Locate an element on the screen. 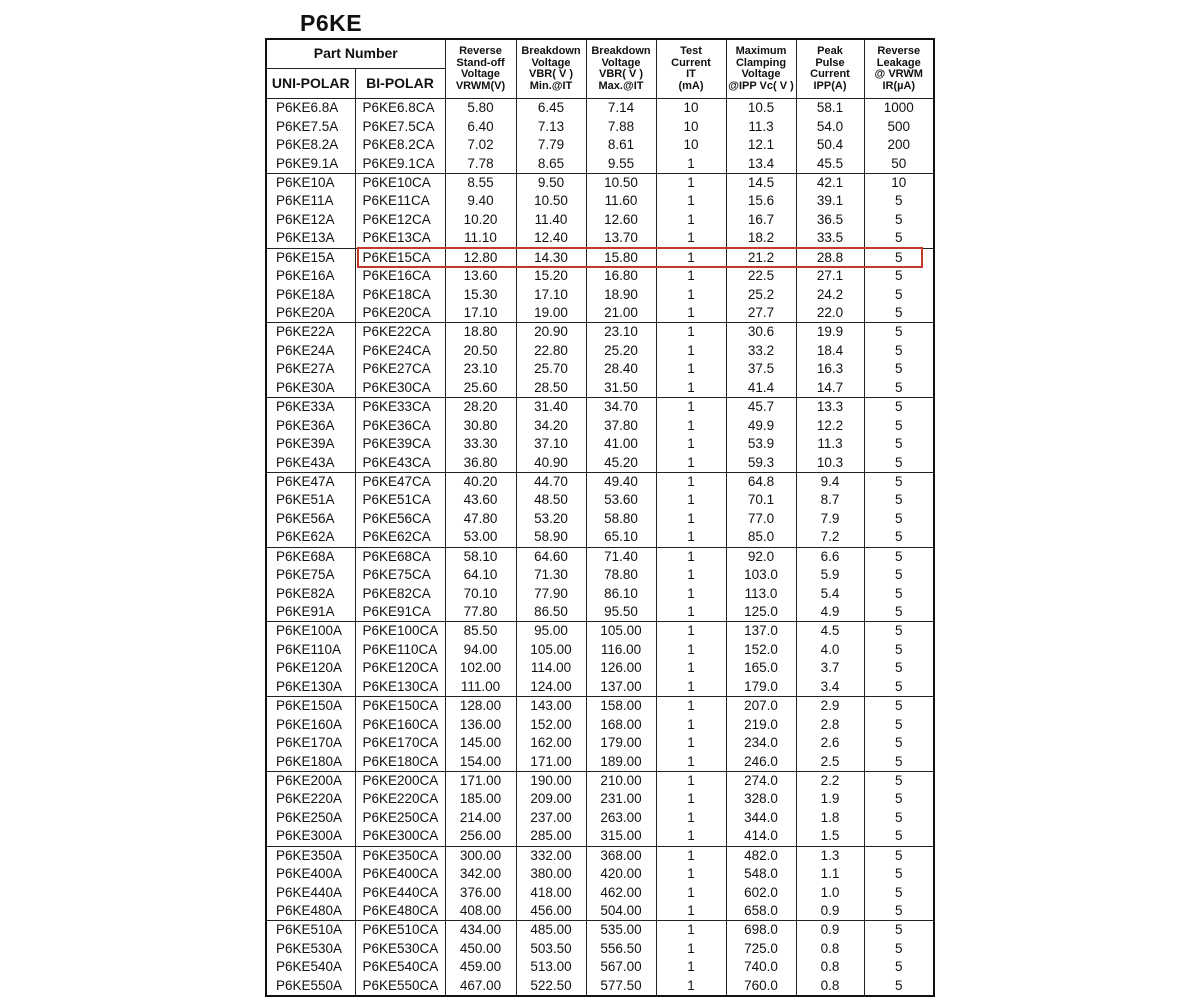 Image resolution: width=1200 pixels, height=1000 pixels. value-cell: 145.00 is located at coordinates (480, 743).